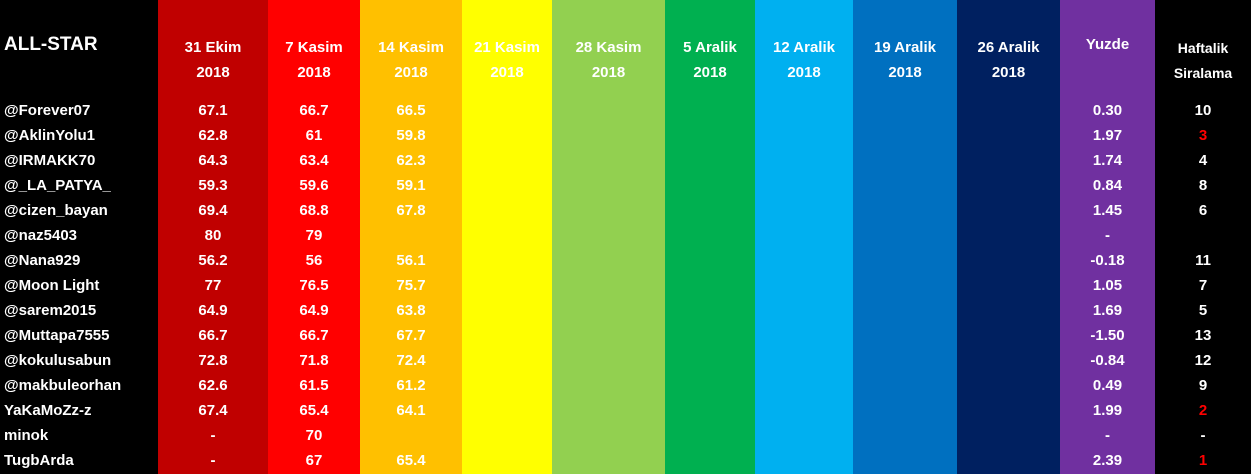  Describe the element at coordinates (1203, 160) in the screenshot. I see `rank-cell: 4` at that location.